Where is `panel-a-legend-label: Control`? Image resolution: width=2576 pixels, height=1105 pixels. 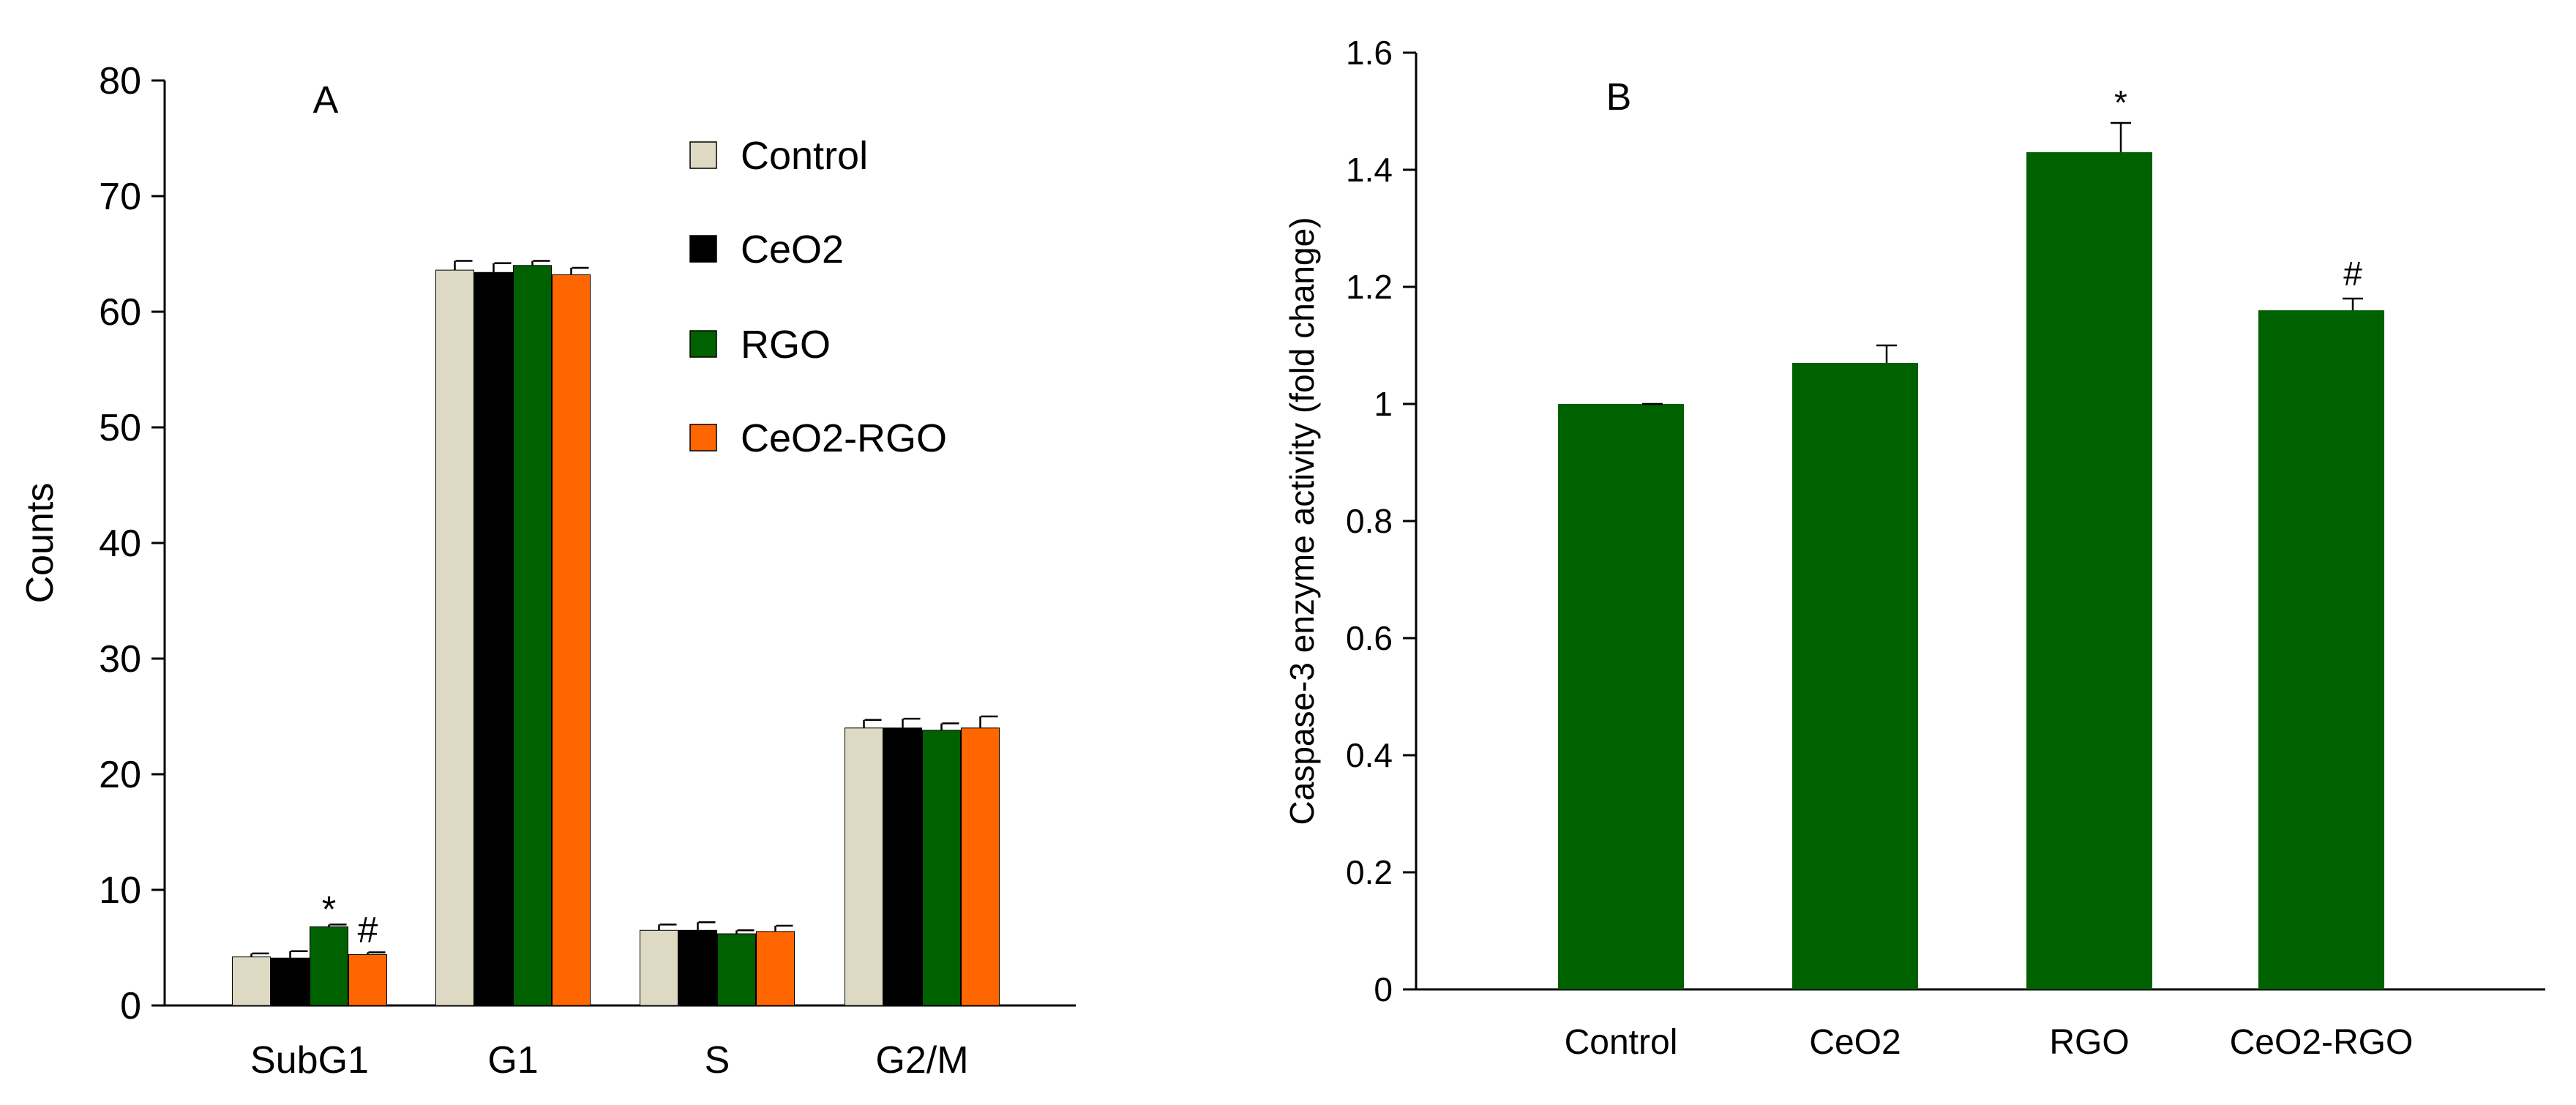 panel-a-legend-label: Control is located at coordinates (804, 156).